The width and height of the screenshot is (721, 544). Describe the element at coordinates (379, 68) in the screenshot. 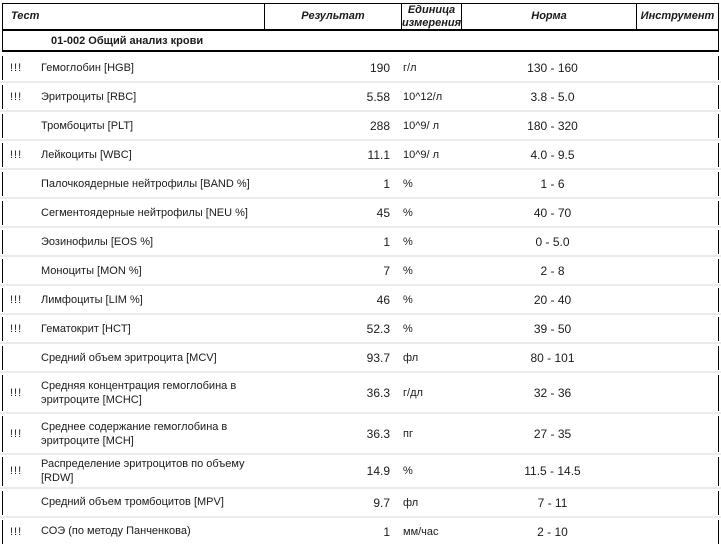

I see `result-value-cell: 190` at that location.